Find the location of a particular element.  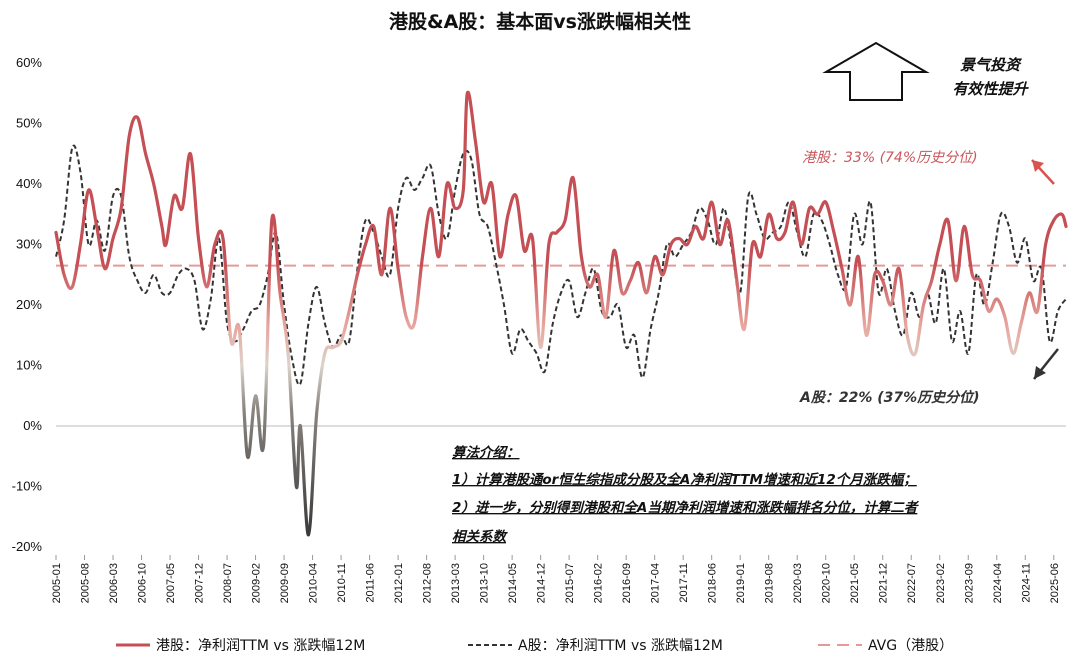

x-tick-label: 2005-01 is located at coordinates (57, 583).